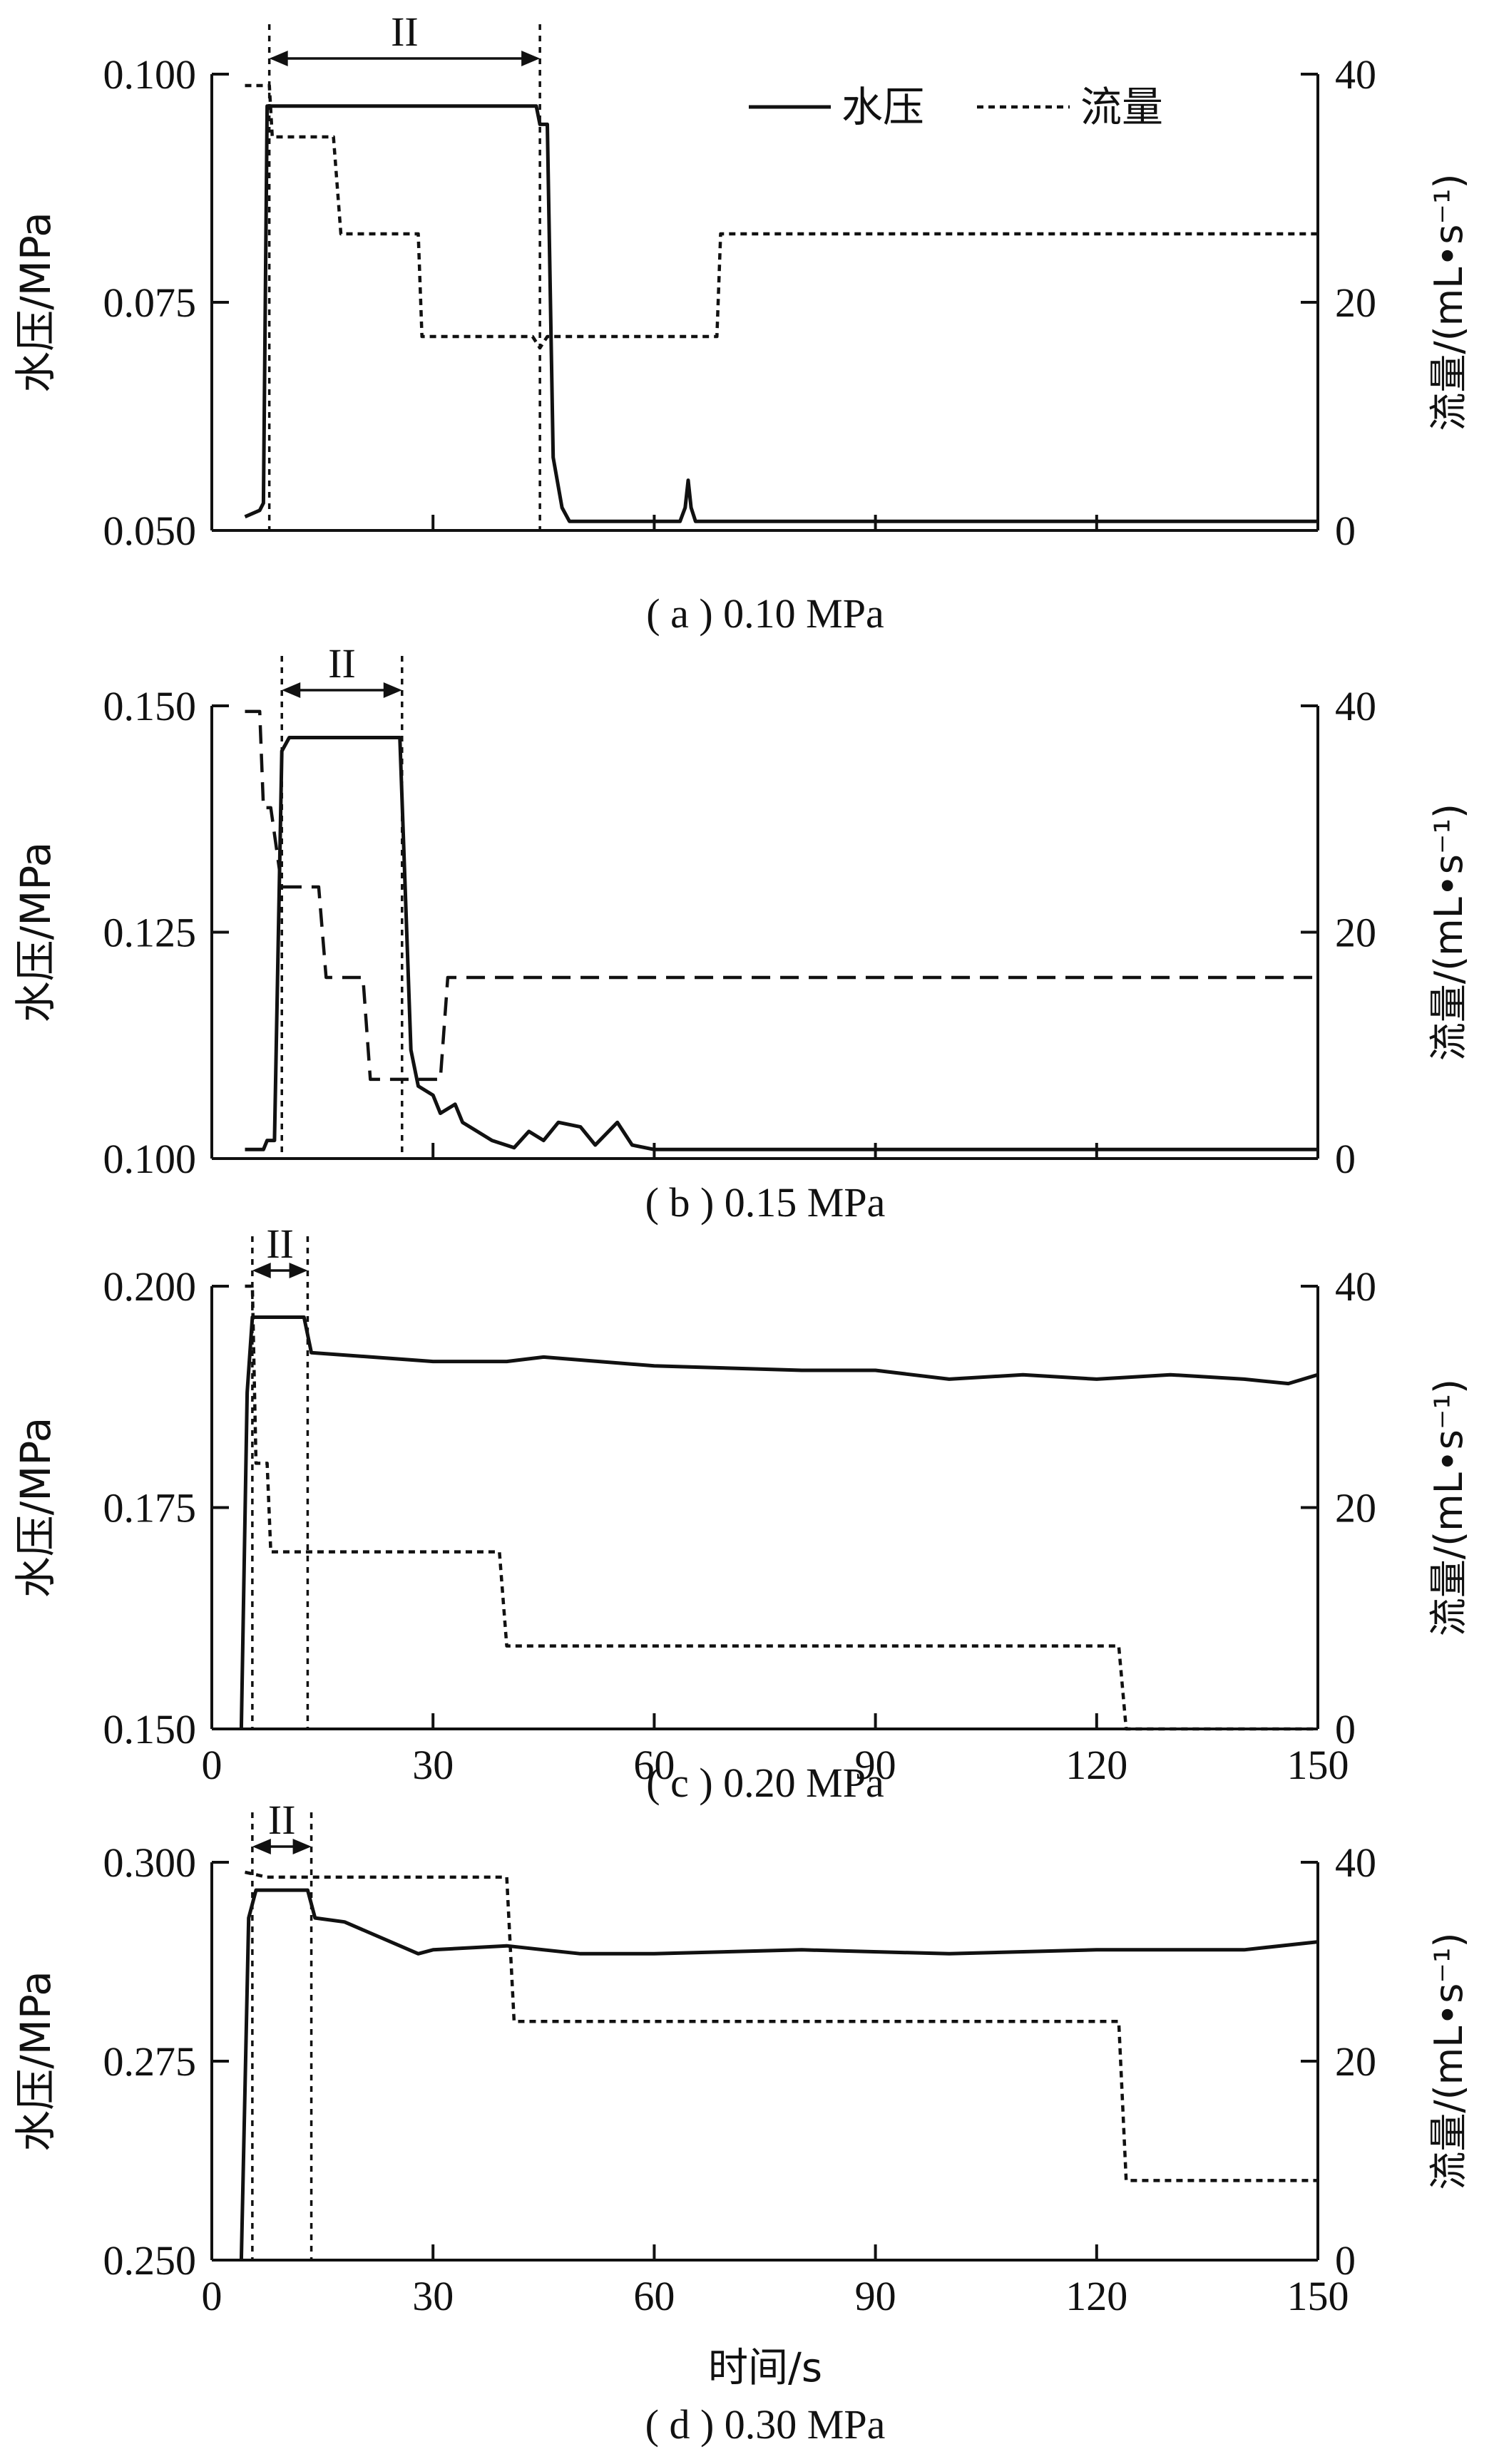 Image resolution: width=1499 pixels, height=2464 pixels. Describe the element at coordinates (150, 1286) in the screenshot. I see `left-tick-label: 0.200` at that location.